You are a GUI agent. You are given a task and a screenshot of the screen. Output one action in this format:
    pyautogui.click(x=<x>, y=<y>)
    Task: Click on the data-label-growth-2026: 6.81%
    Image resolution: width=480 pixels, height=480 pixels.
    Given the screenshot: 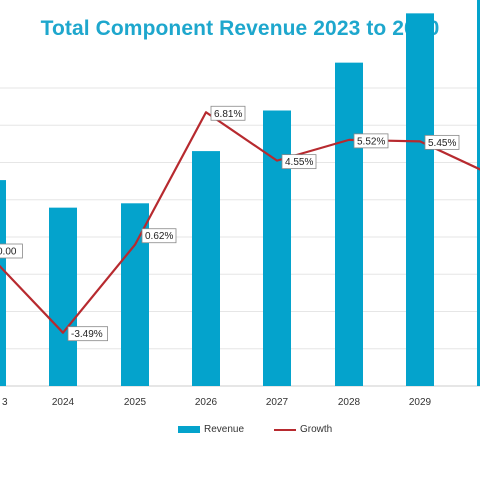 What is the action you would take?
    pyautogui.click(x=228, y=113)
    